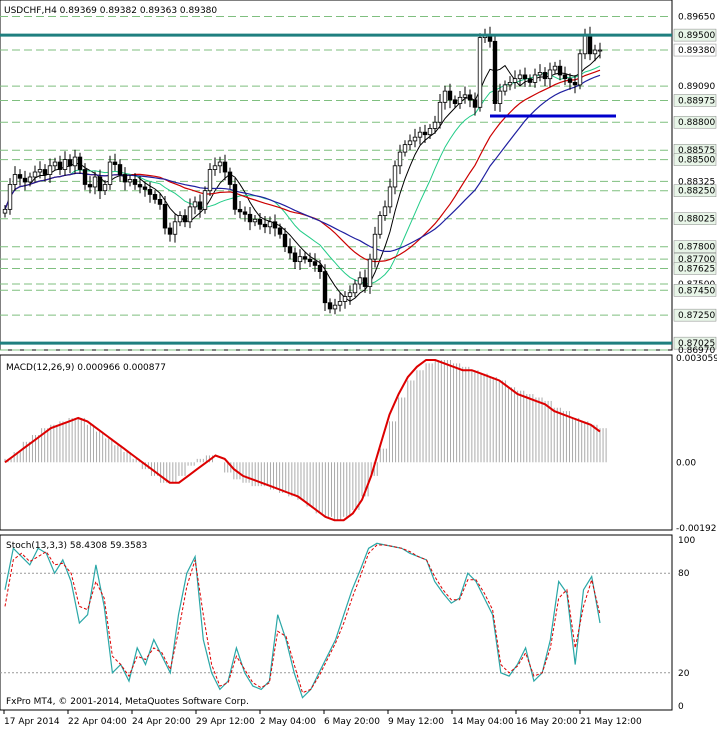 The width and height of the screenshot is (717, 729). I want to click on macd-axis-label: 0.003059, so click(696, 359).